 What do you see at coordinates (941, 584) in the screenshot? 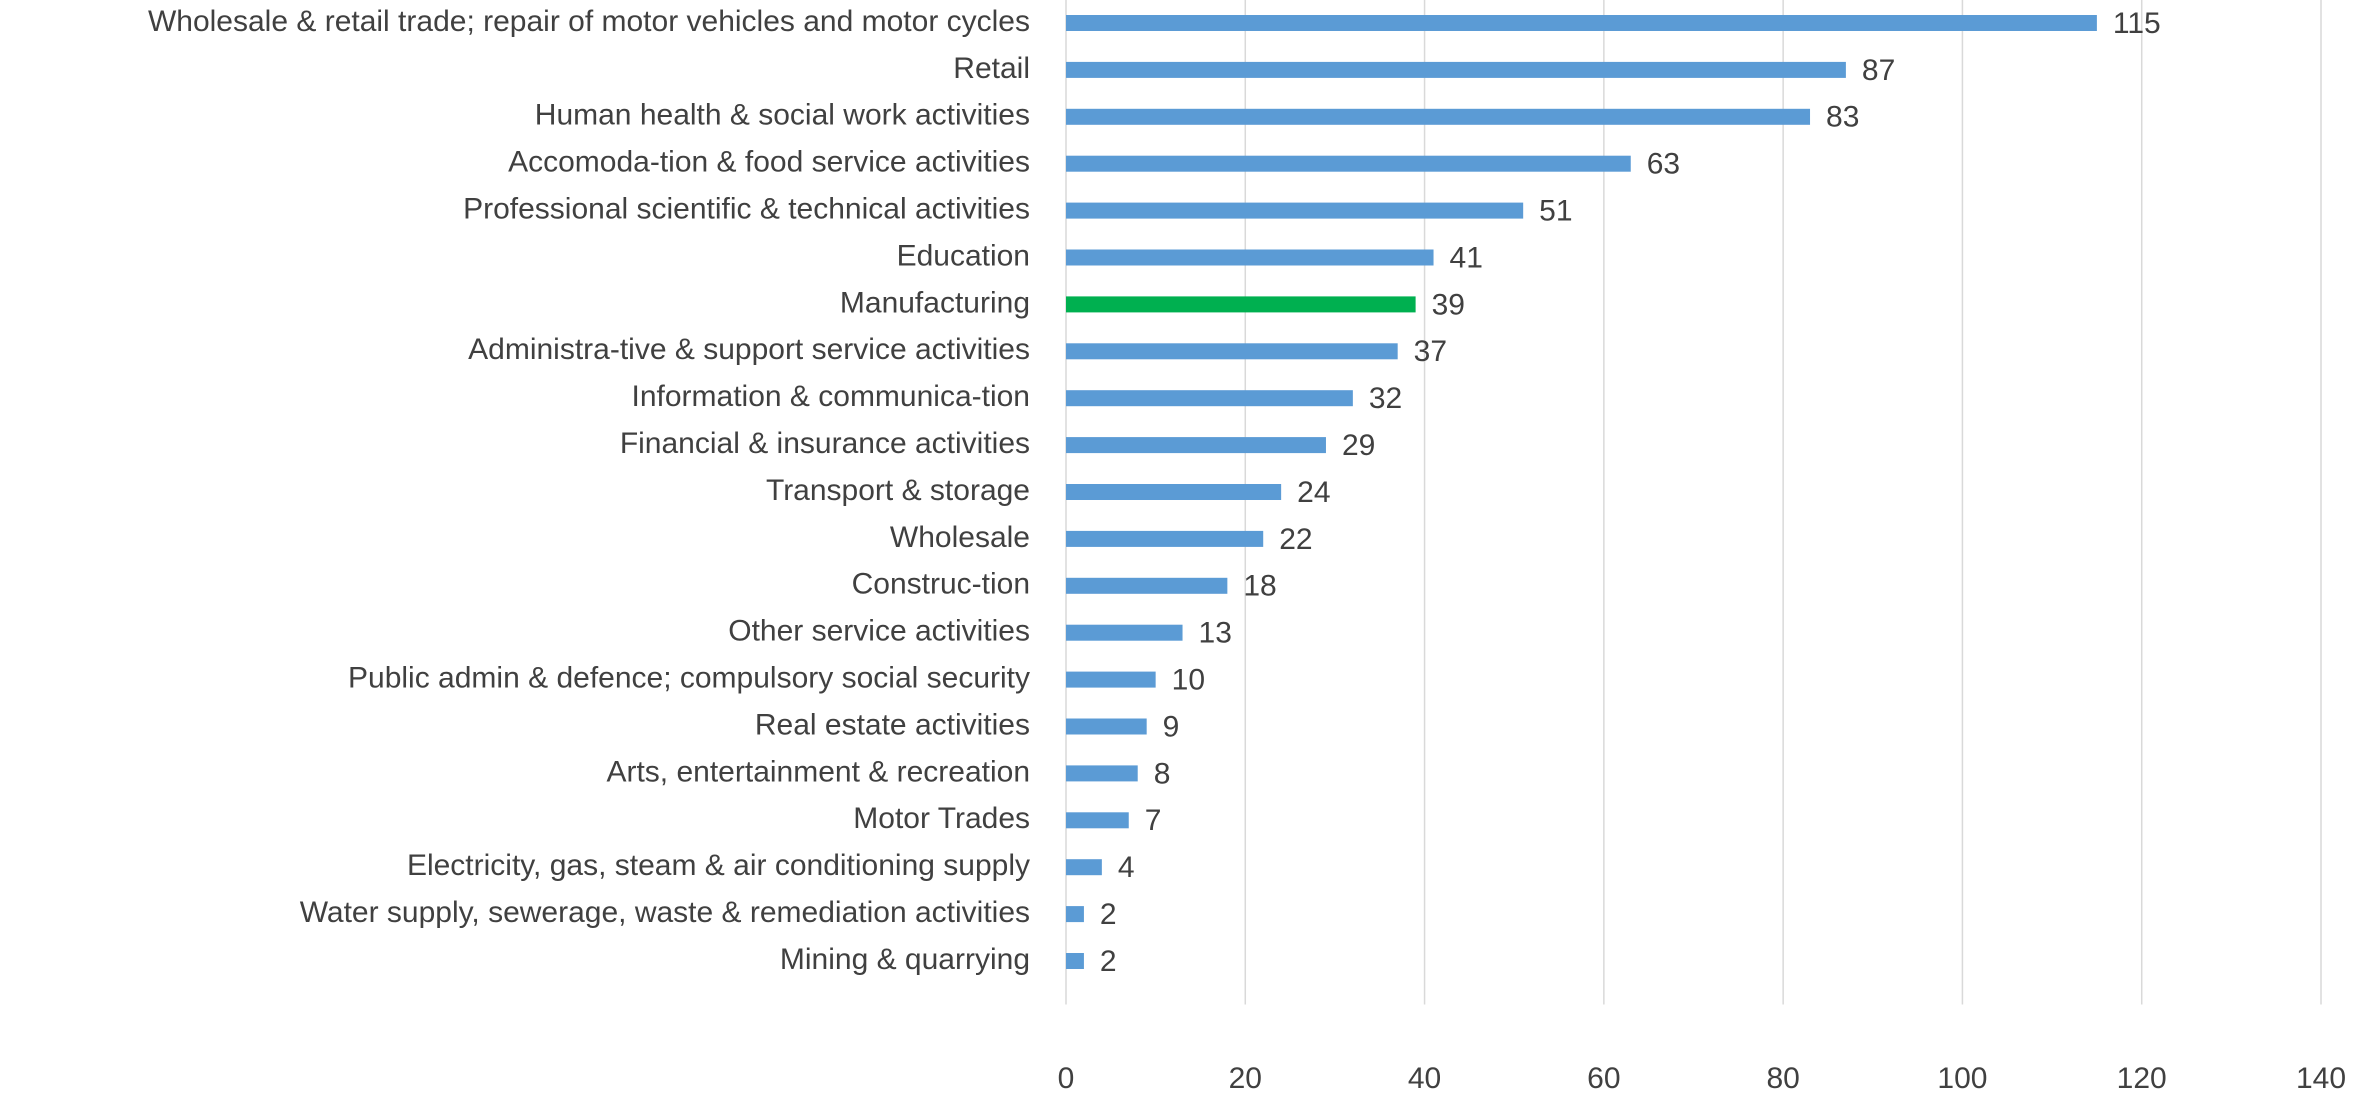
I see `y-tick-label: Construc-tion` at bounding box center [941, 584].